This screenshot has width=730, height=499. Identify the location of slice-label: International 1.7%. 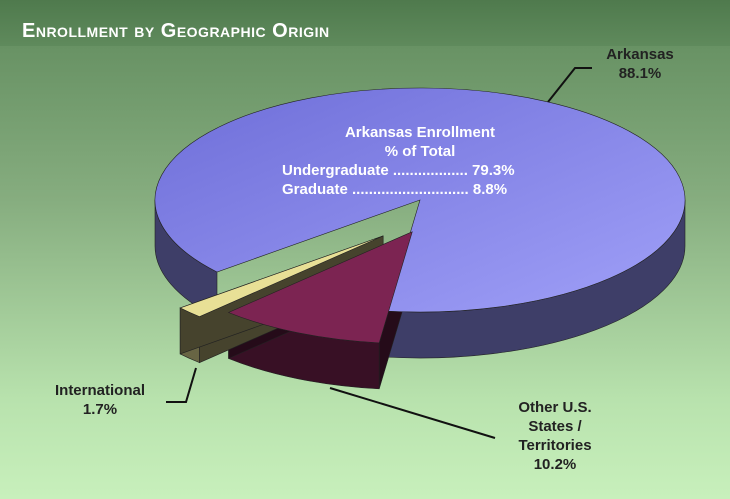
(100, 400).